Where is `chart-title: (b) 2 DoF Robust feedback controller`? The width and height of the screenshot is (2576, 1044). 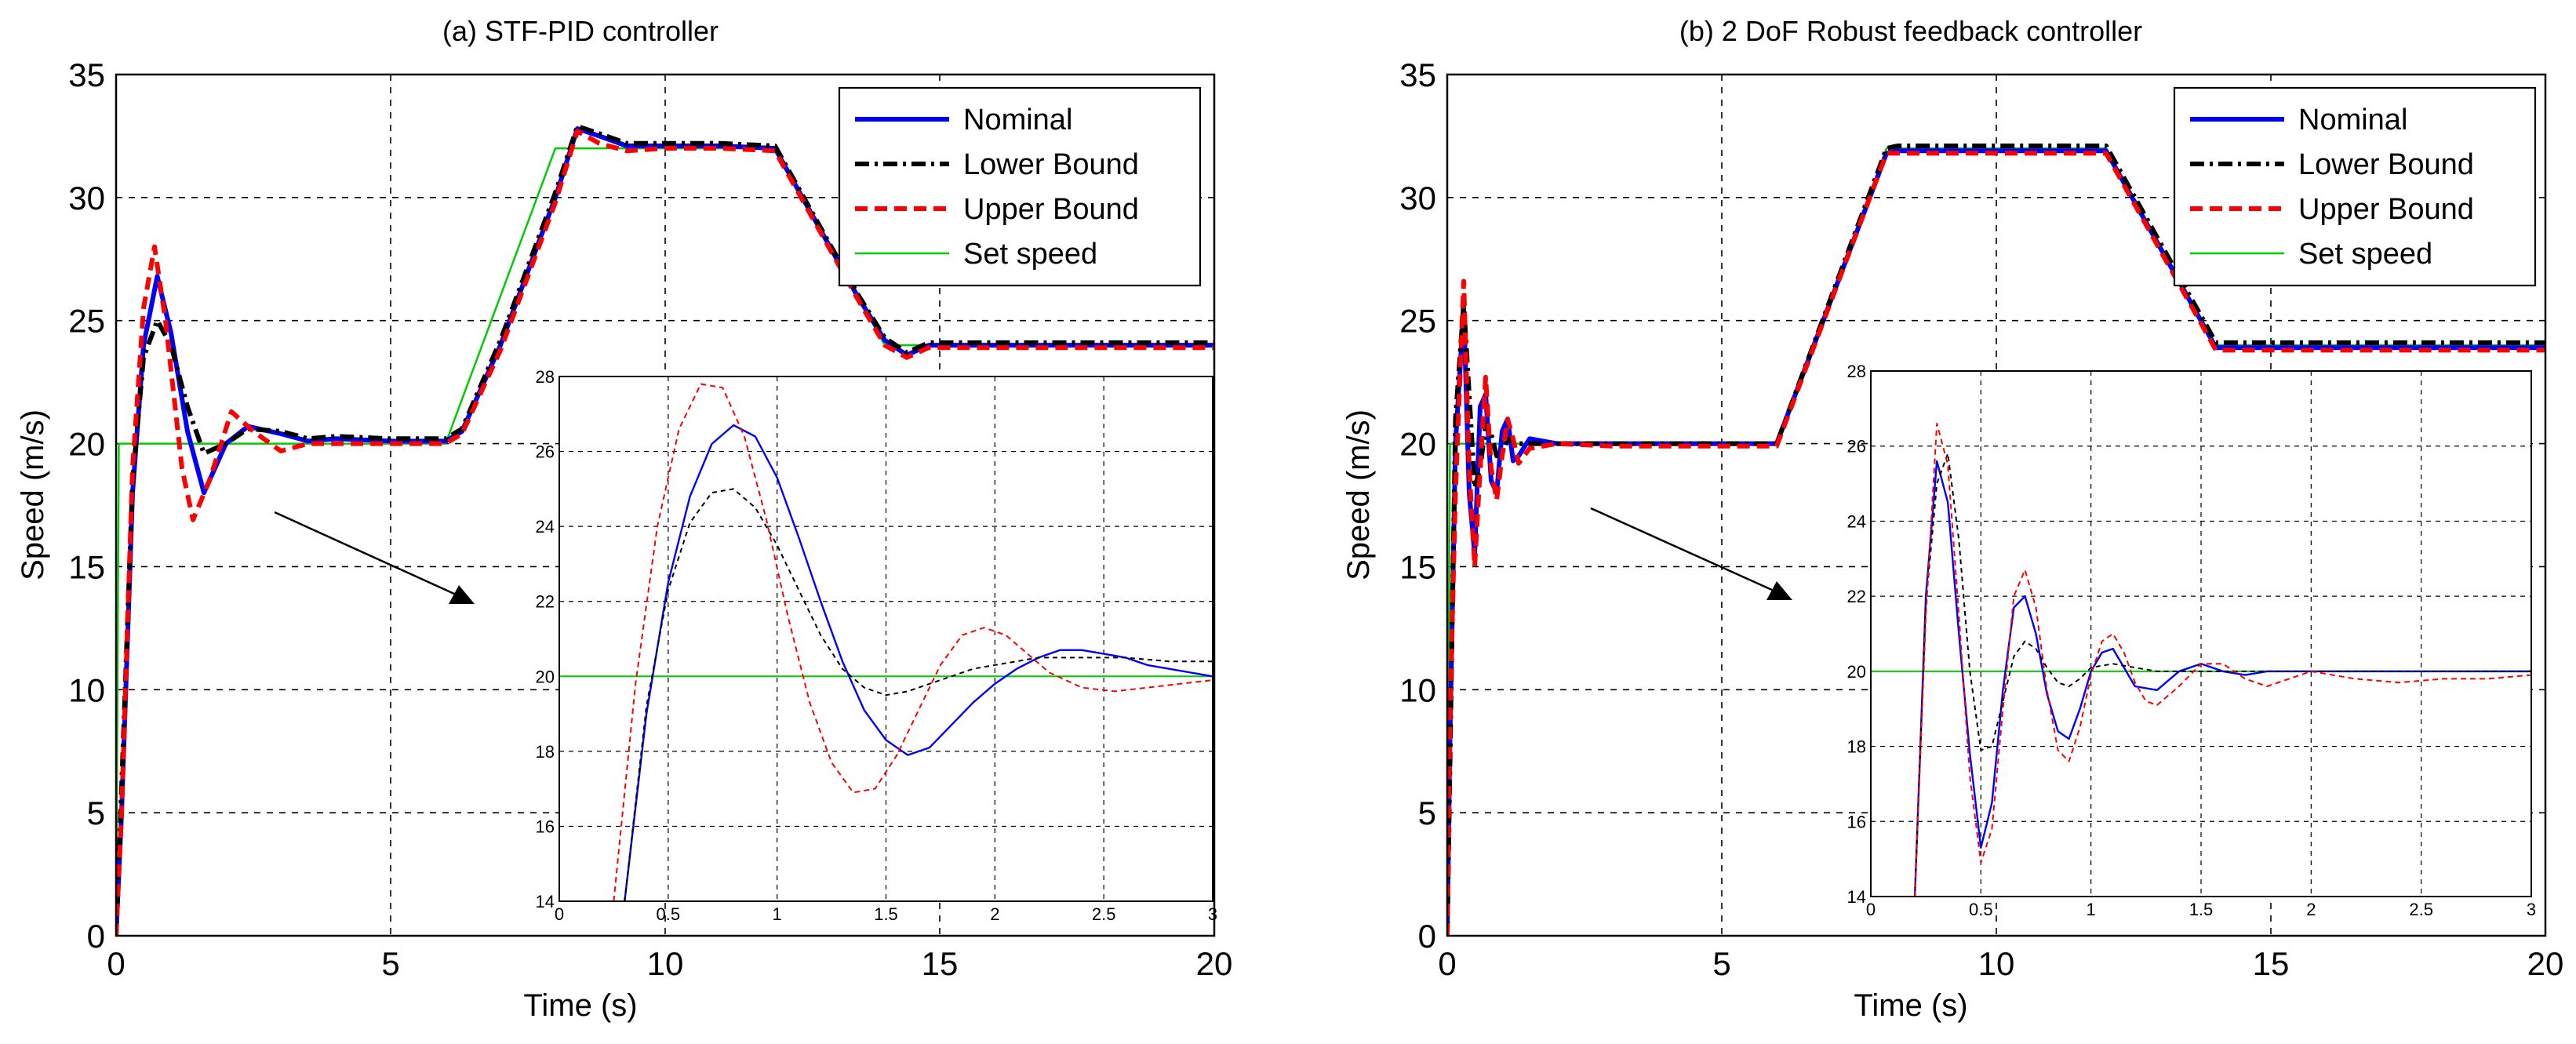 chart-title: (b) 2 DoF Robust feedback controller is located at coordinates (1910, 31).